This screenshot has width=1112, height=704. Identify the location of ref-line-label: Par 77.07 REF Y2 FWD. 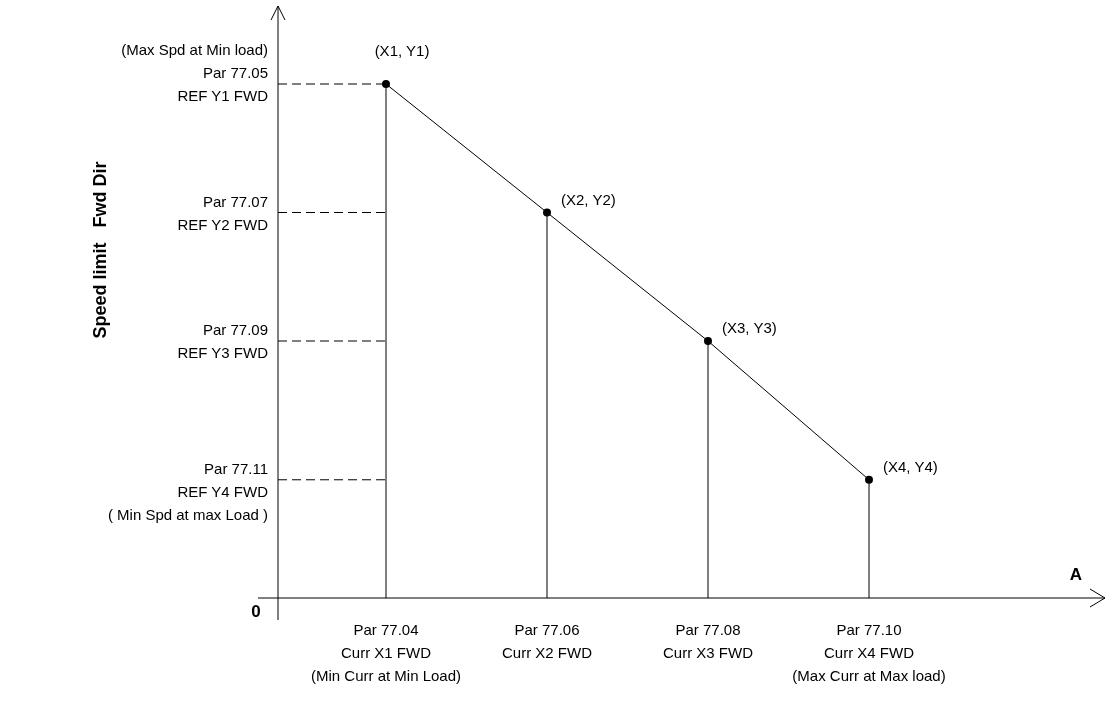
(223, 212).